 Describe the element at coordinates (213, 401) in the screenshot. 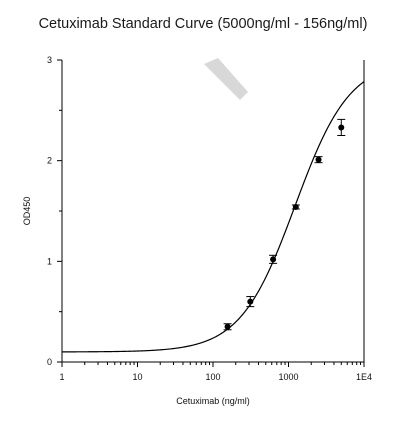

I see `x-axis-label: Cetuximab (ng/ml)` at that location.